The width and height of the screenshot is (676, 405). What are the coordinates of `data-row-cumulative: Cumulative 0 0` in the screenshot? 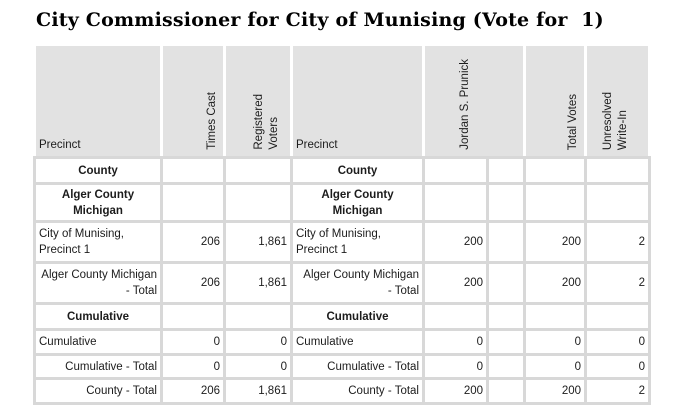 It's located at (163, 342).